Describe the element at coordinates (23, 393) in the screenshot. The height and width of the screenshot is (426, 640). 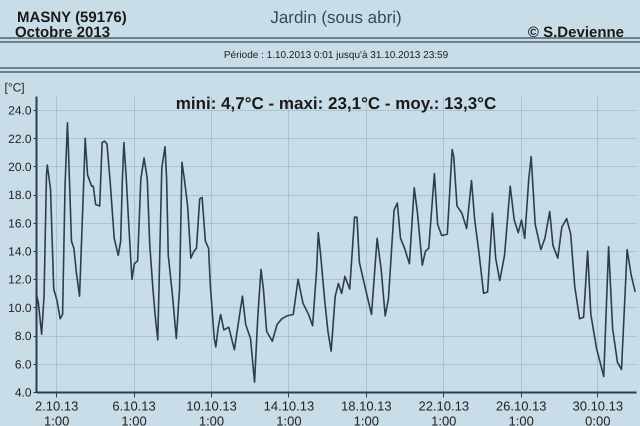
I see `y-tick-label: 4.0` at that location.